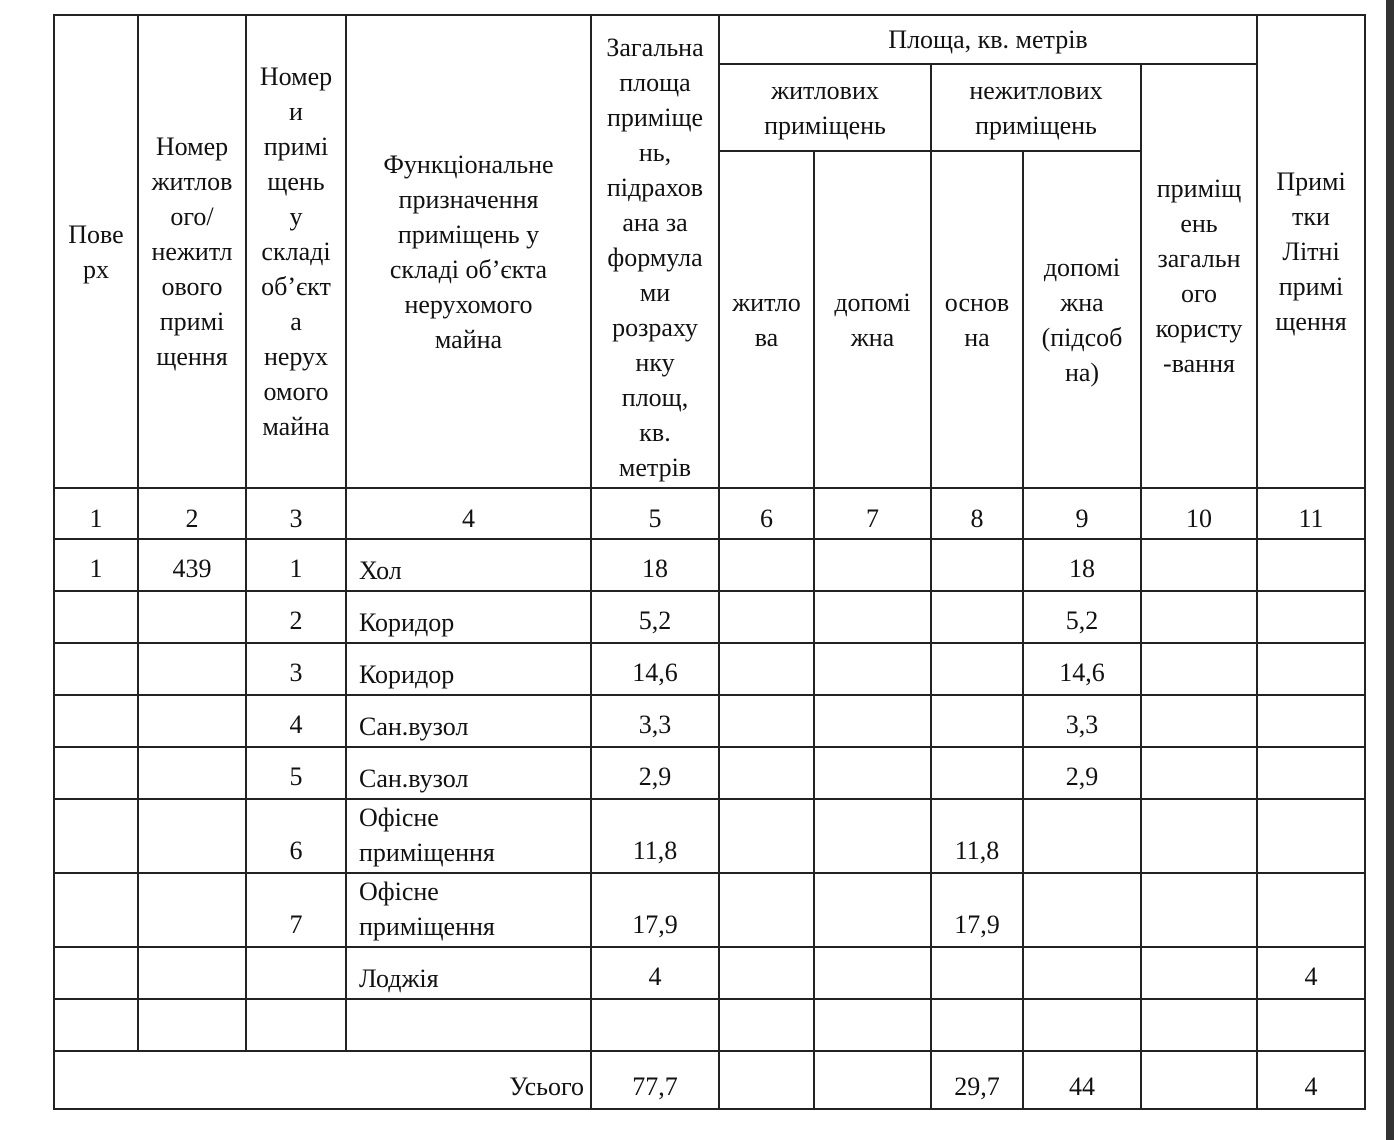 This screenshot has width=1400, height=1140. Describe the element at coordinates (766, 319) in the screenshot. I see `header-res-living: житло ва` at that location.